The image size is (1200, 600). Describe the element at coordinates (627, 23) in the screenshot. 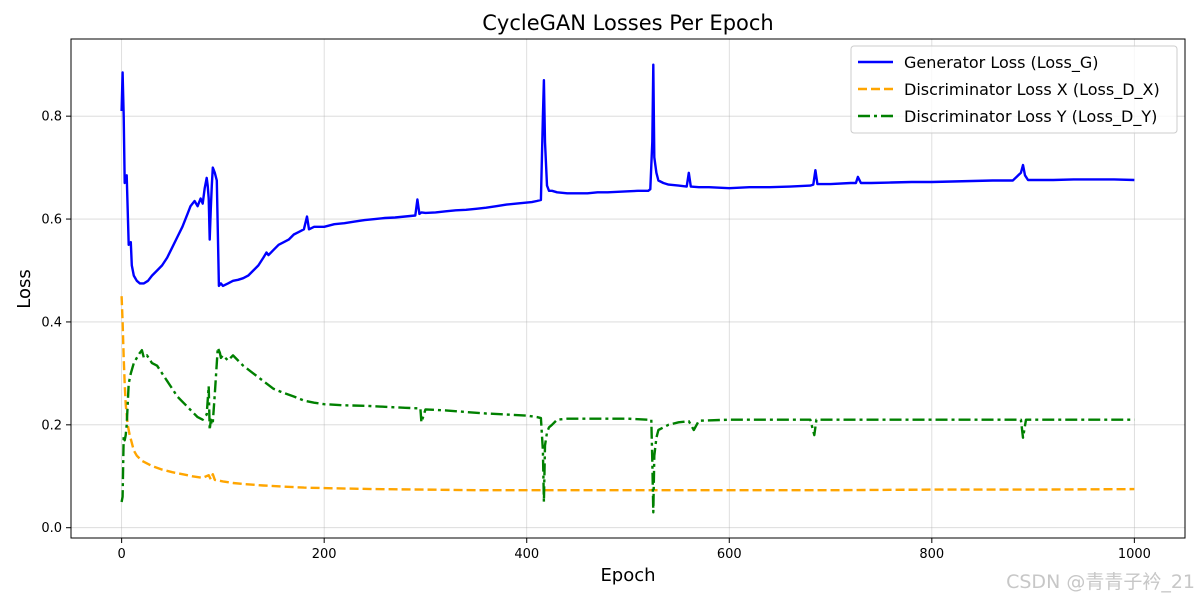

I see `chart-title: CycleGAN Losses Per Epoch` at that location.